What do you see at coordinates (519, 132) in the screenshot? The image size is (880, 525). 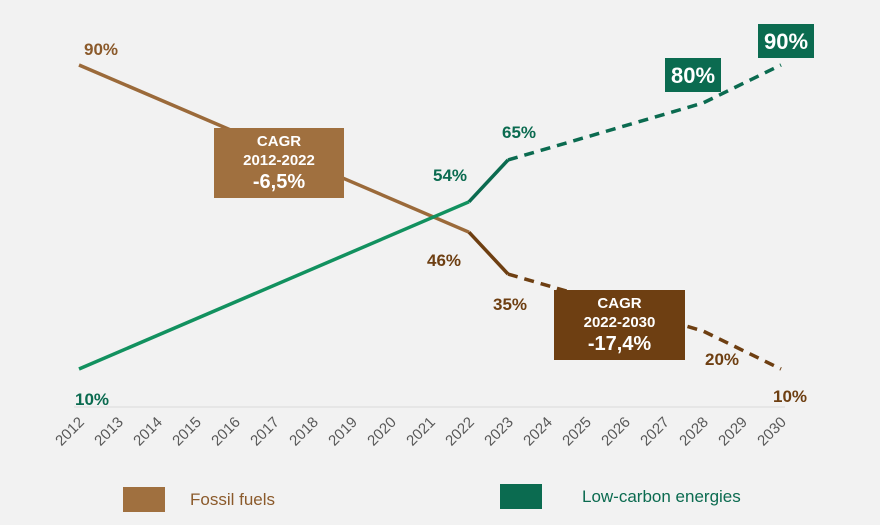 I see `data-label: 65%` at bounding box center [519, 132].